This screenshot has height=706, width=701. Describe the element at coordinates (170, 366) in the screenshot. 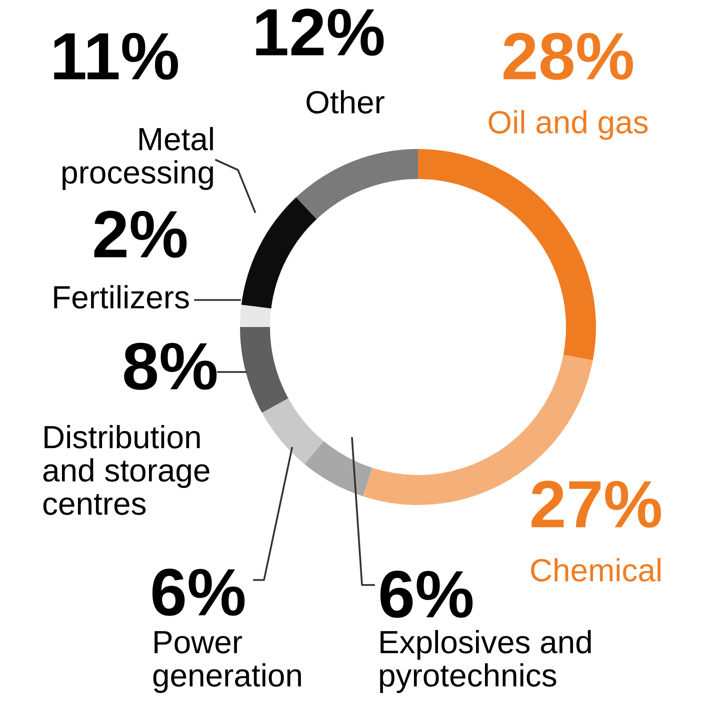

I see `data-label: 8%` at that location.